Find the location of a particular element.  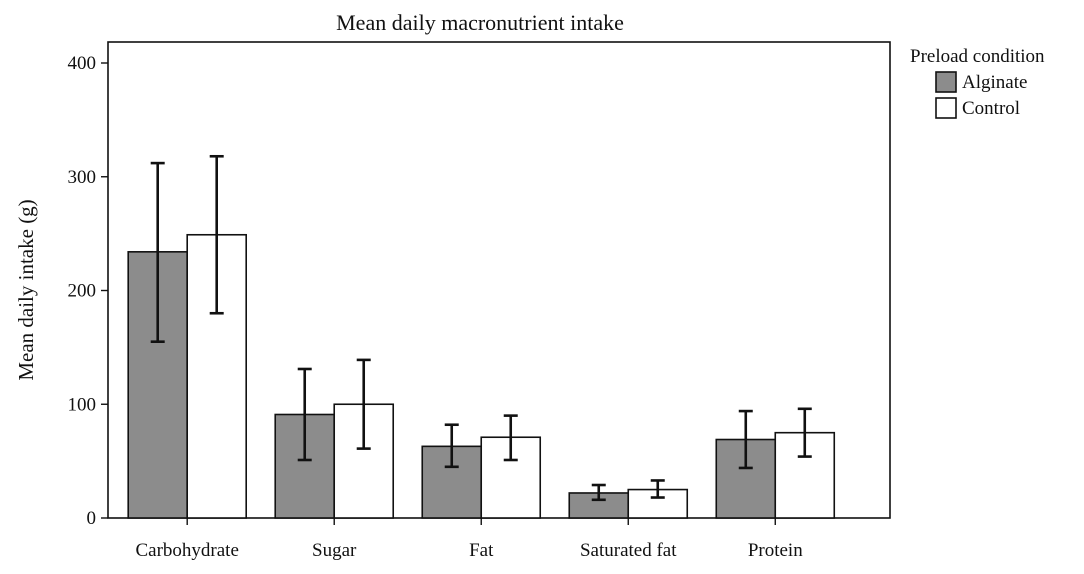

legend-label-control: Control is located at coordinates (991, 108).